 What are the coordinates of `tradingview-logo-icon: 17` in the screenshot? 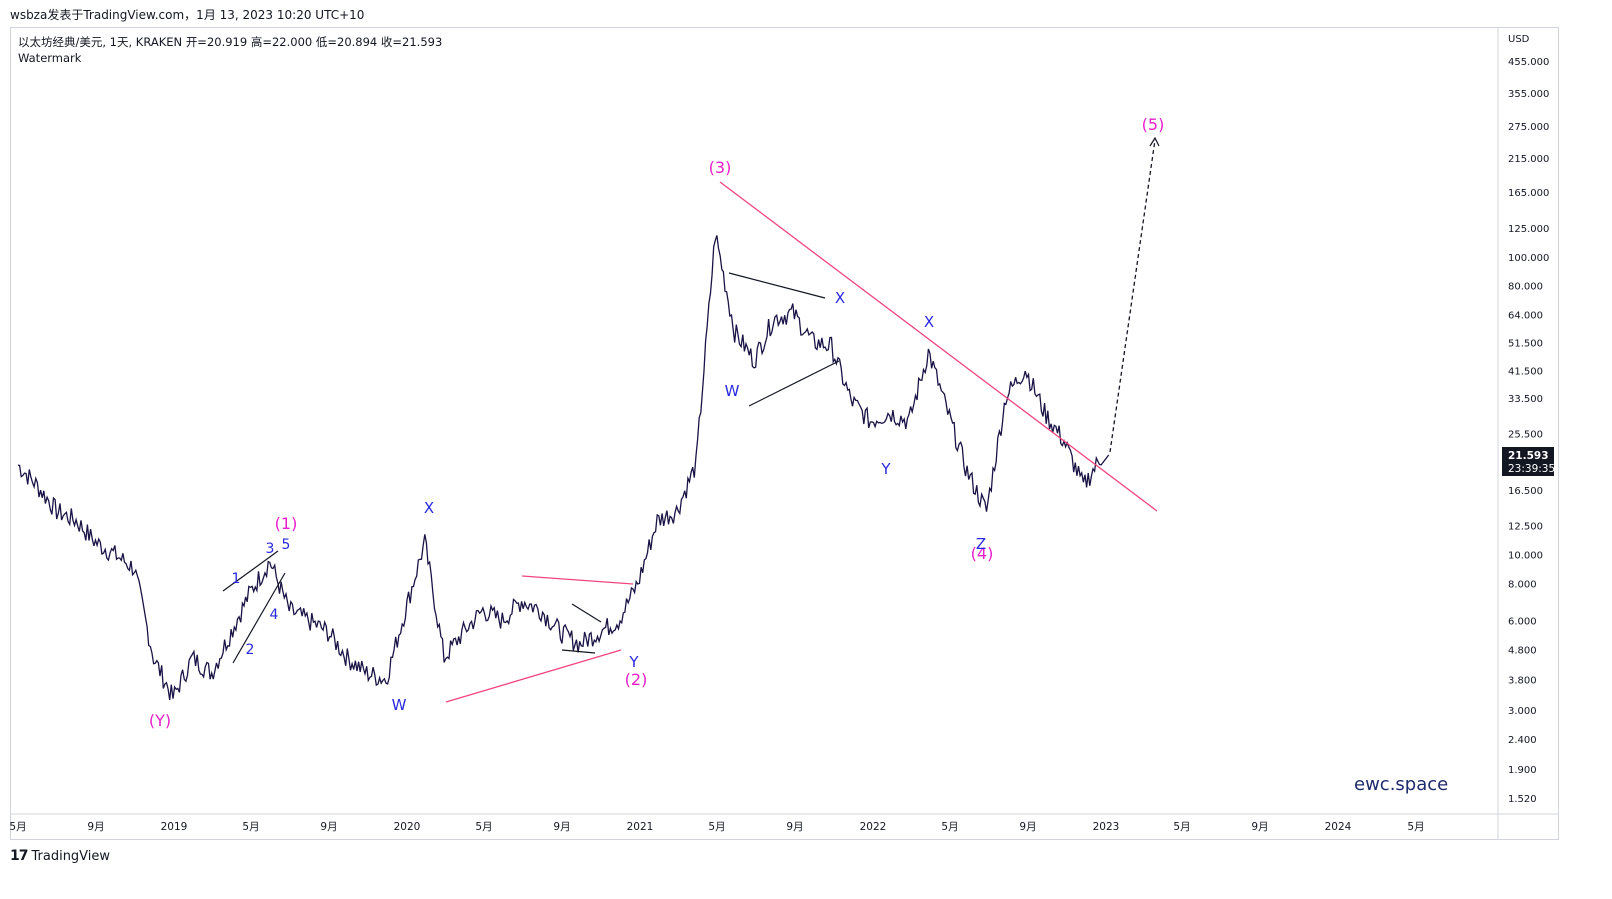 It's located at (19, 856).